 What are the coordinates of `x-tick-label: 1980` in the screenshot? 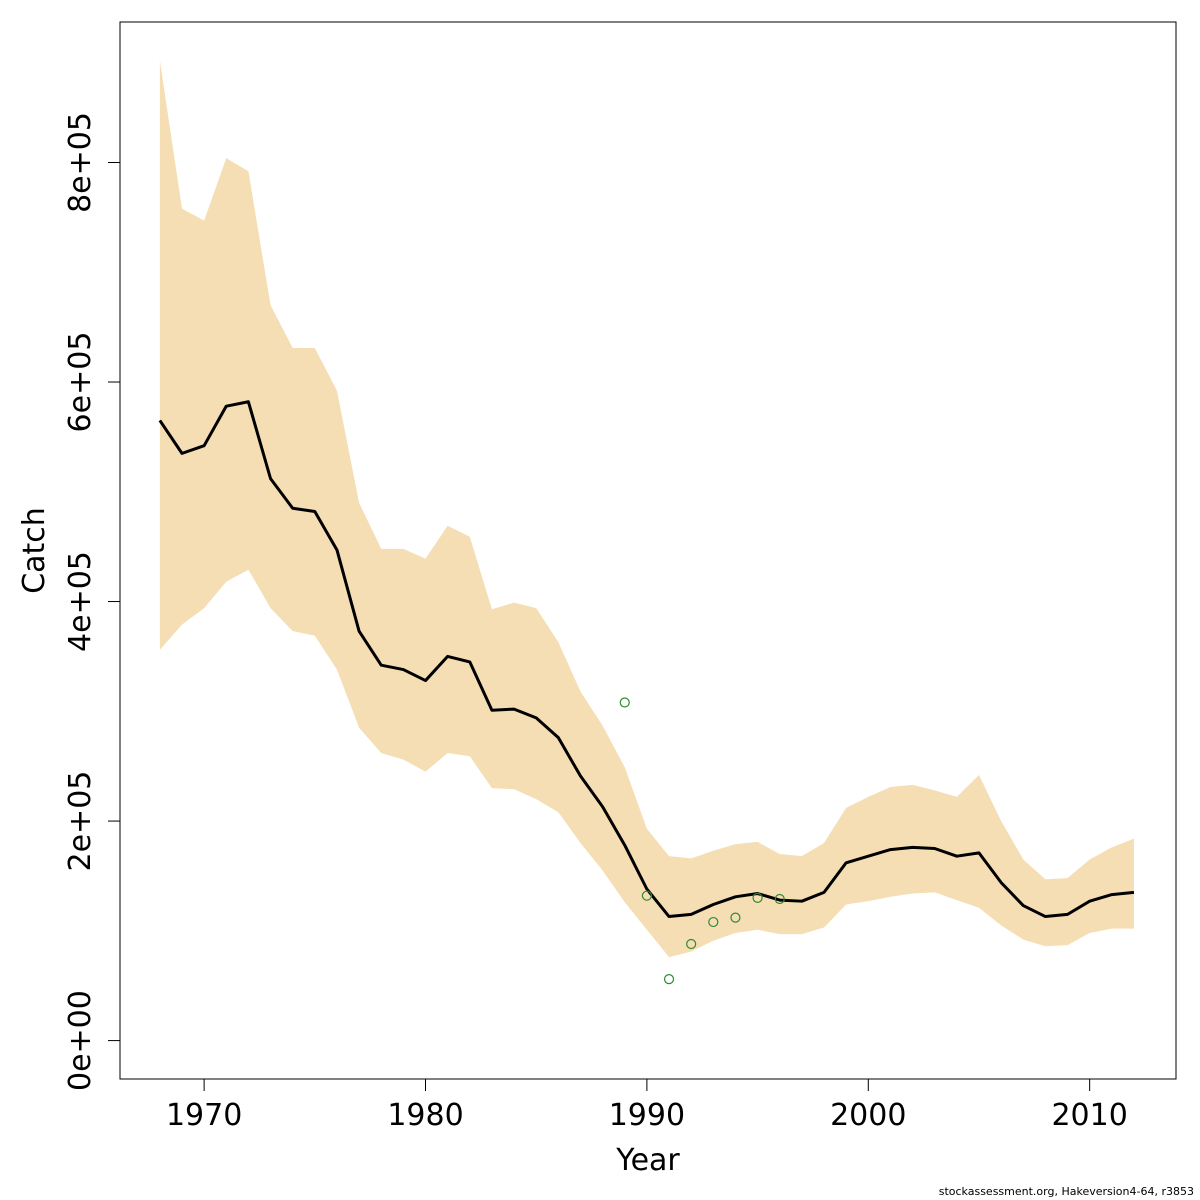 It's located at (425, 1115).